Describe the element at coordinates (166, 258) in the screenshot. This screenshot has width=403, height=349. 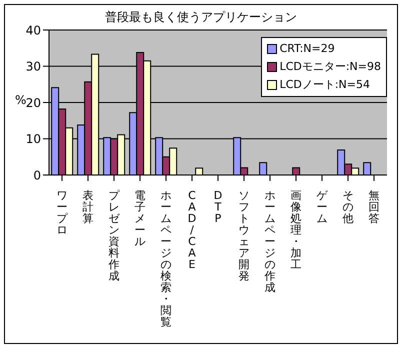
I see `category-label: ホームページの検索・閲覧` at that location.